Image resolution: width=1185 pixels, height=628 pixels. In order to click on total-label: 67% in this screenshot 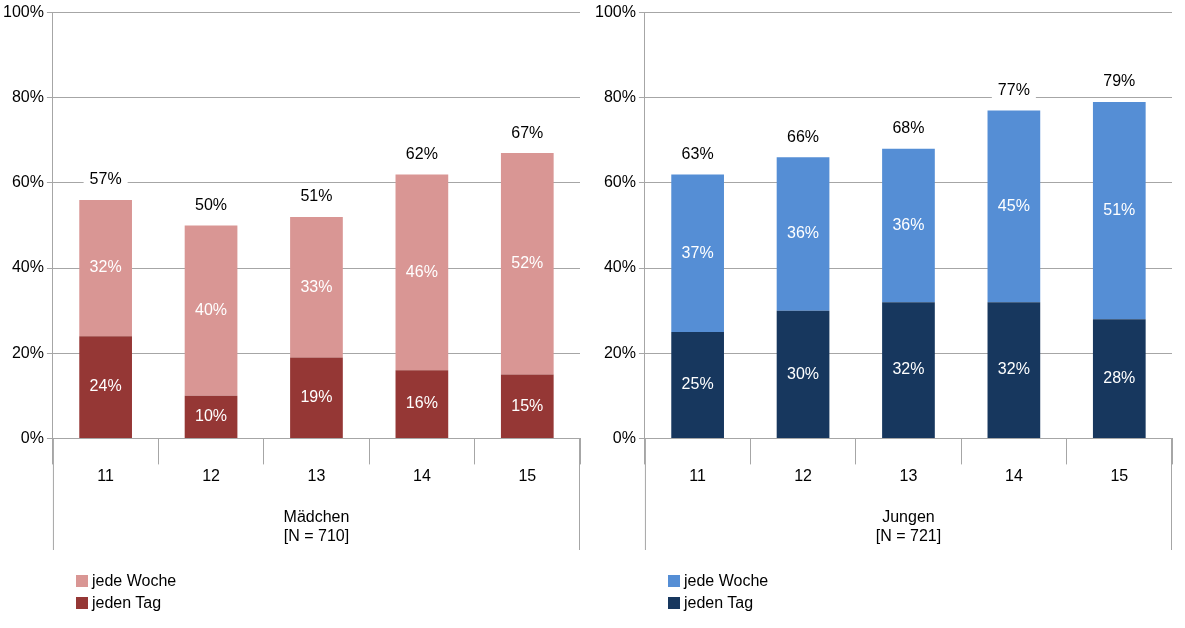, I will do `click(527, 132)`.